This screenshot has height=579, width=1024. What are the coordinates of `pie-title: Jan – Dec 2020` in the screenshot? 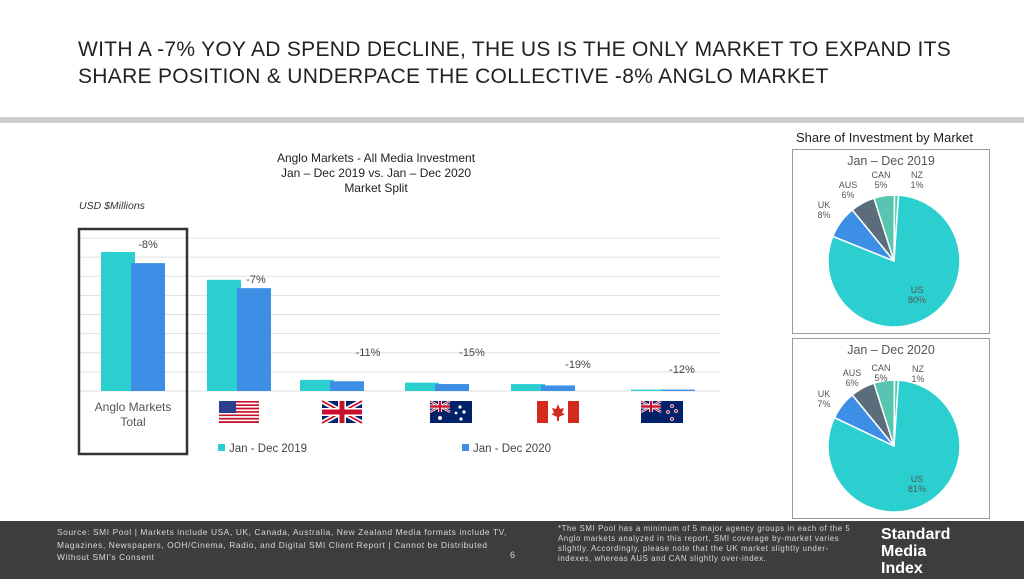 It's located at (891, 350).